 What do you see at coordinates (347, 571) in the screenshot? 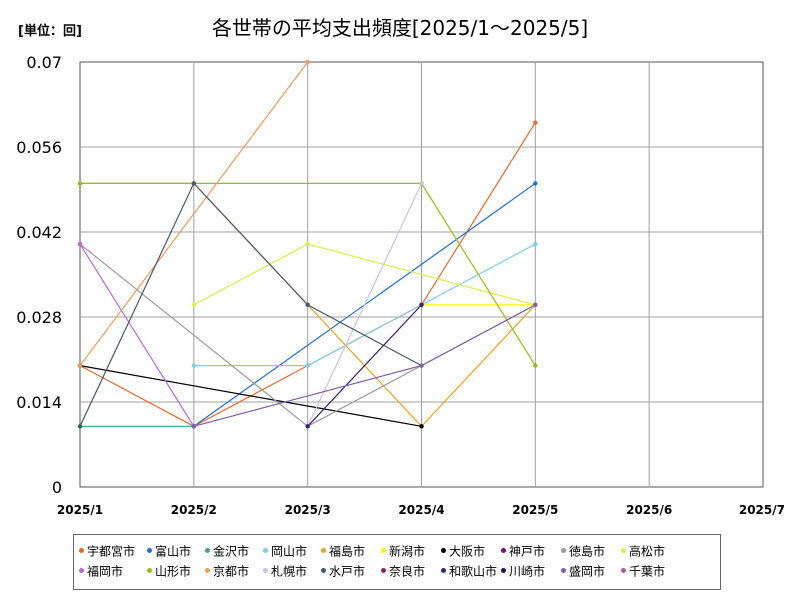
I see `legend-label: 水戸市` at bounding box center [347, 571].